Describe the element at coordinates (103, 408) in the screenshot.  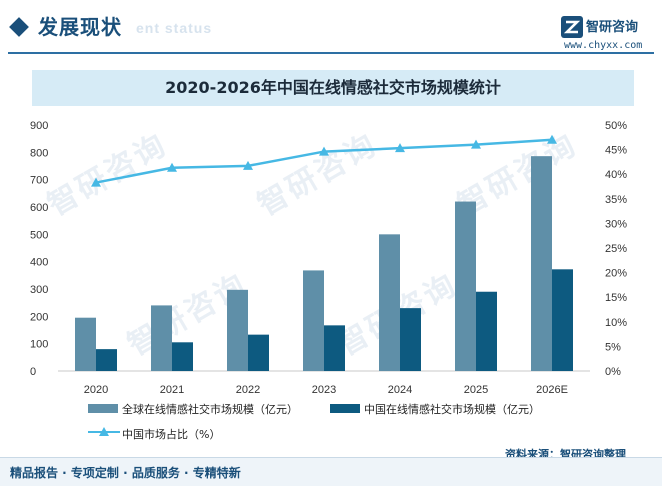
I see `legend-swatch-global` at that location.